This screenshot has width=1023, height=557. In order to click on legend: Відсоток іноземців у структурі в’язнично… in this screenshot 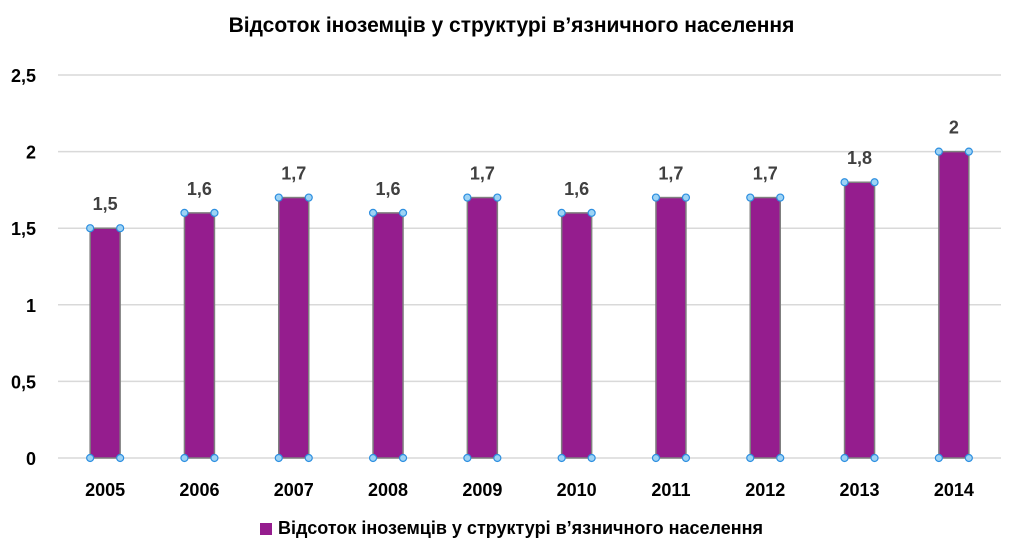, I will do `click(511, 528)`.